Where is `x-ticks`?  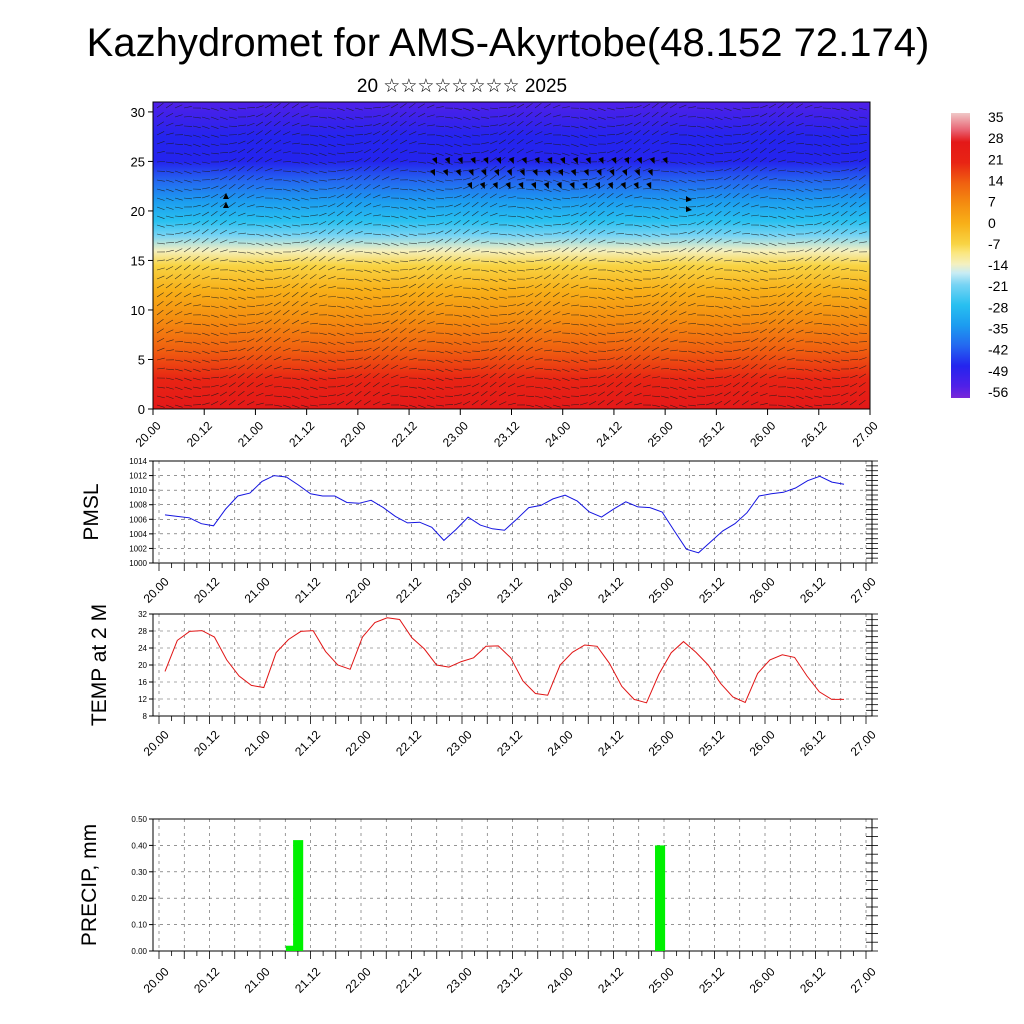 x-ticks is located at coordinates (512, 955).